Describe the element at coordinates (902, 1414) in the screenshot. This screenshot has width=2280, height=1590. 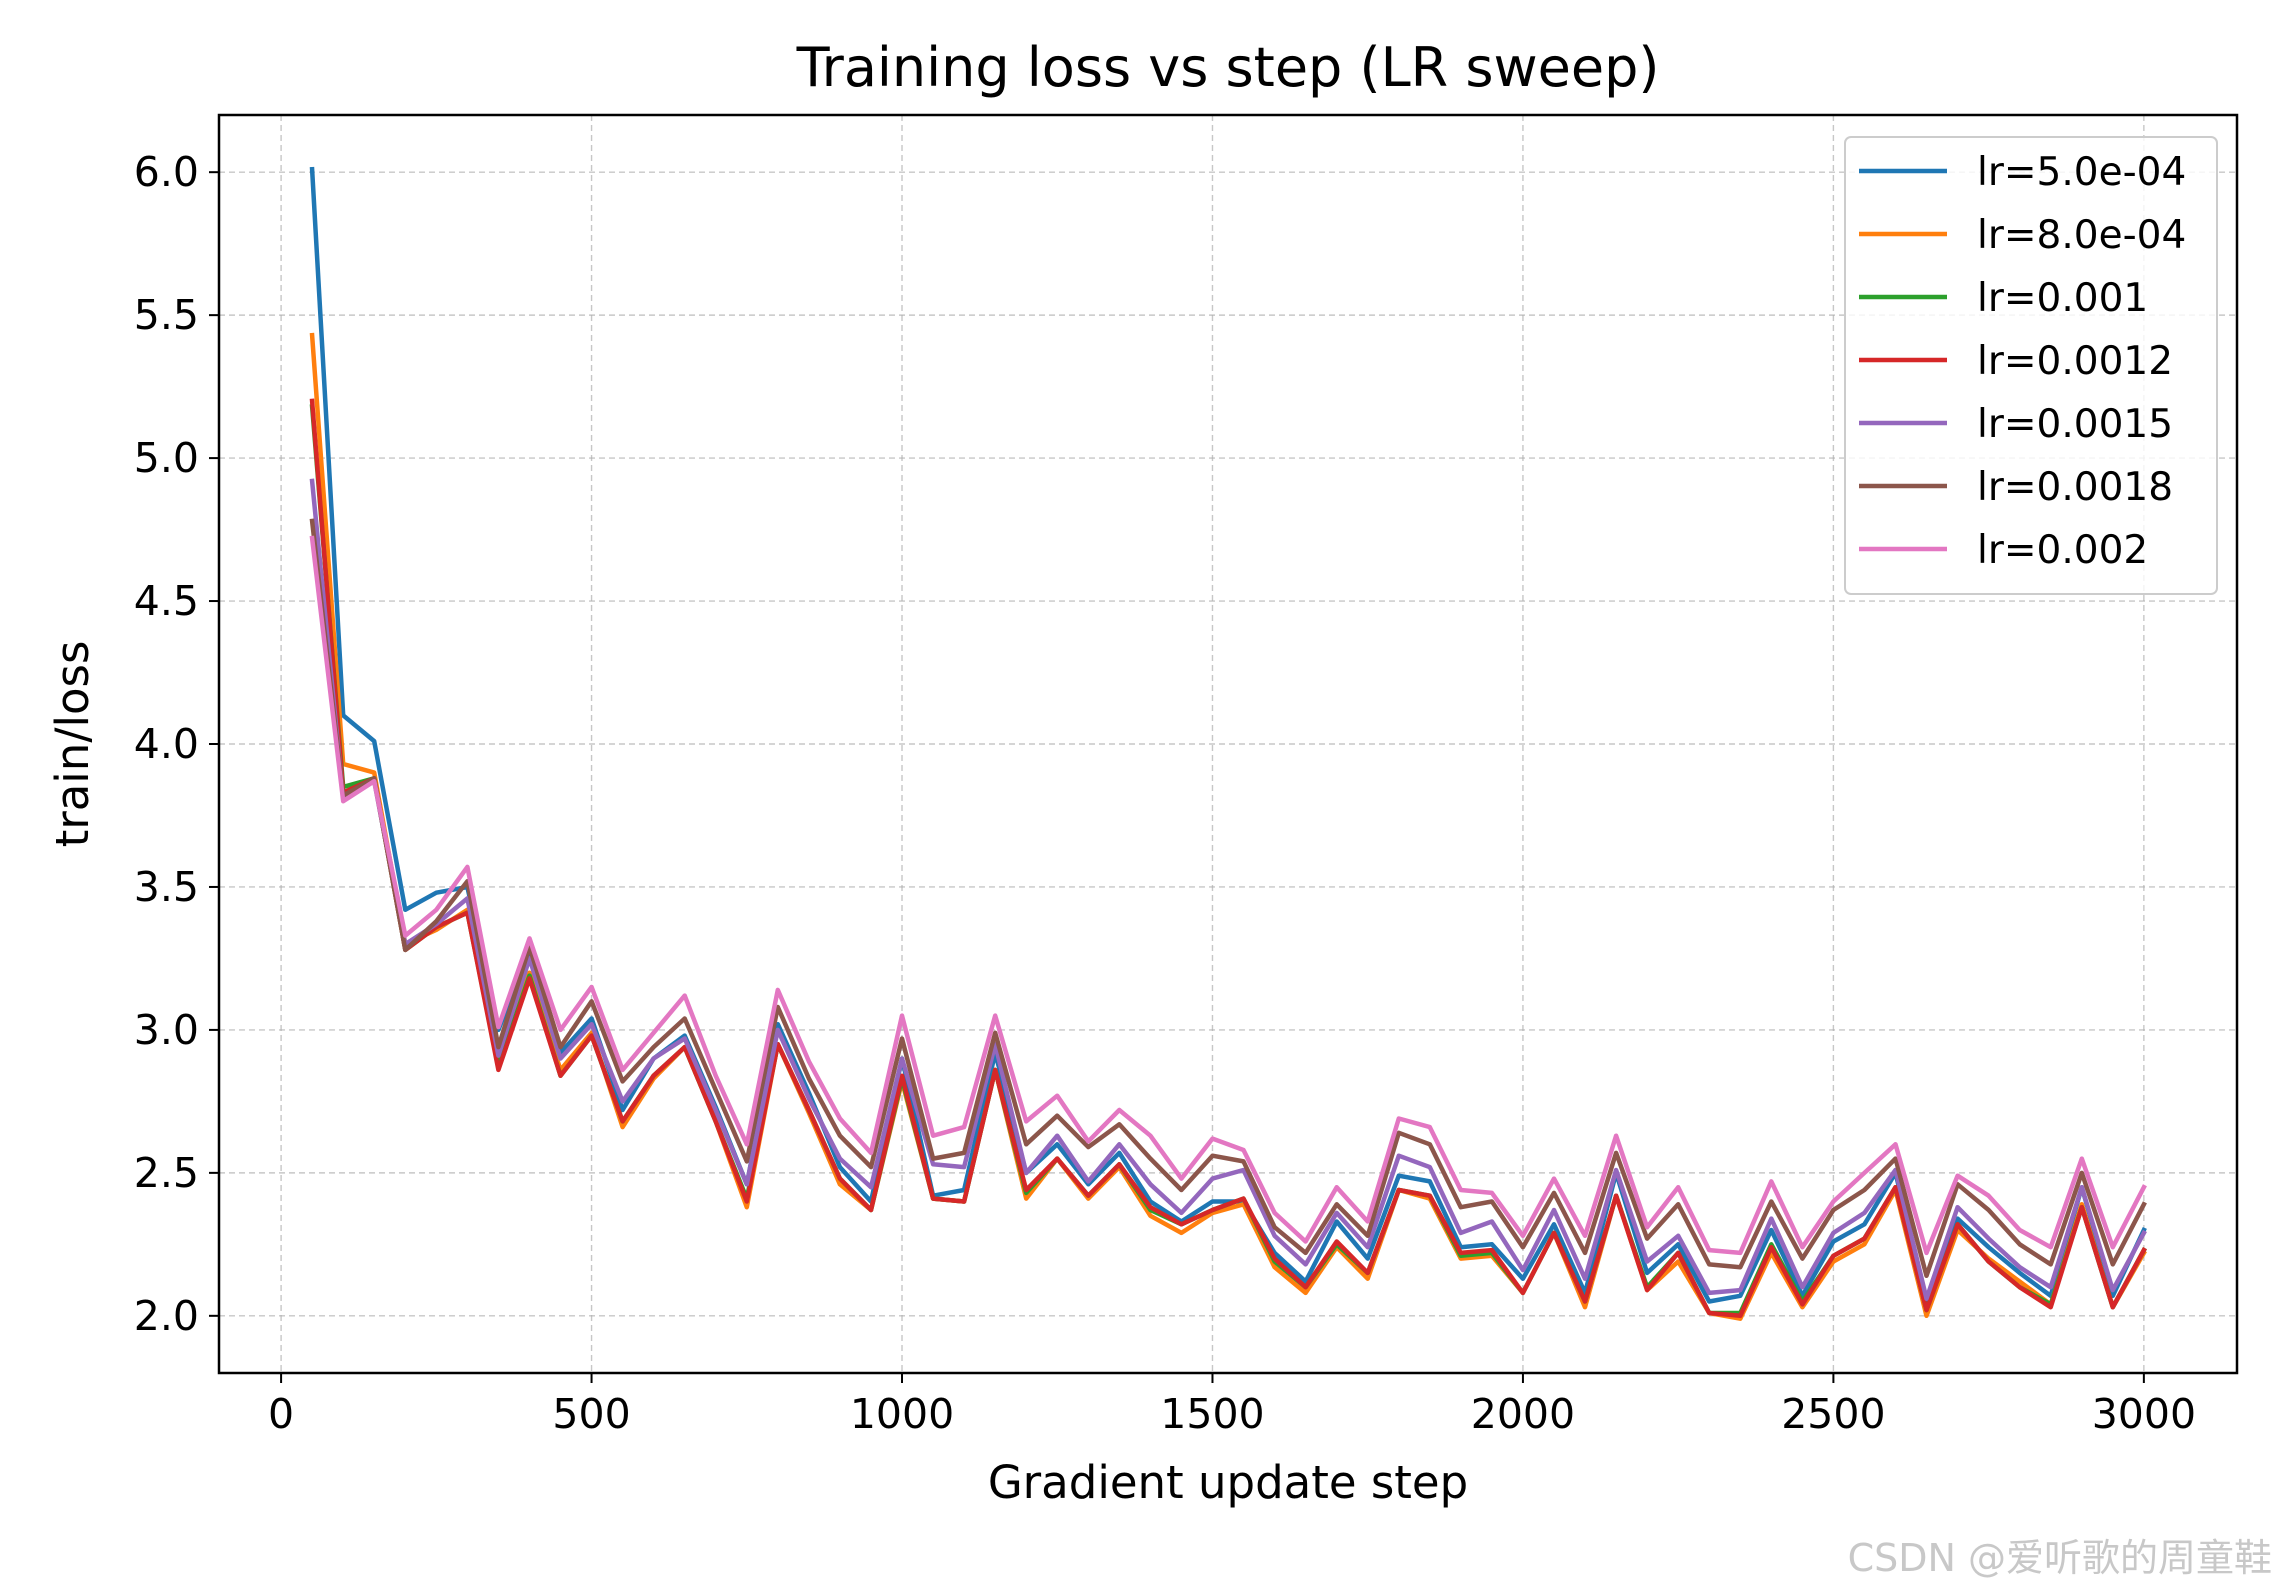
I see `x-tick-label: 1000` at that location.